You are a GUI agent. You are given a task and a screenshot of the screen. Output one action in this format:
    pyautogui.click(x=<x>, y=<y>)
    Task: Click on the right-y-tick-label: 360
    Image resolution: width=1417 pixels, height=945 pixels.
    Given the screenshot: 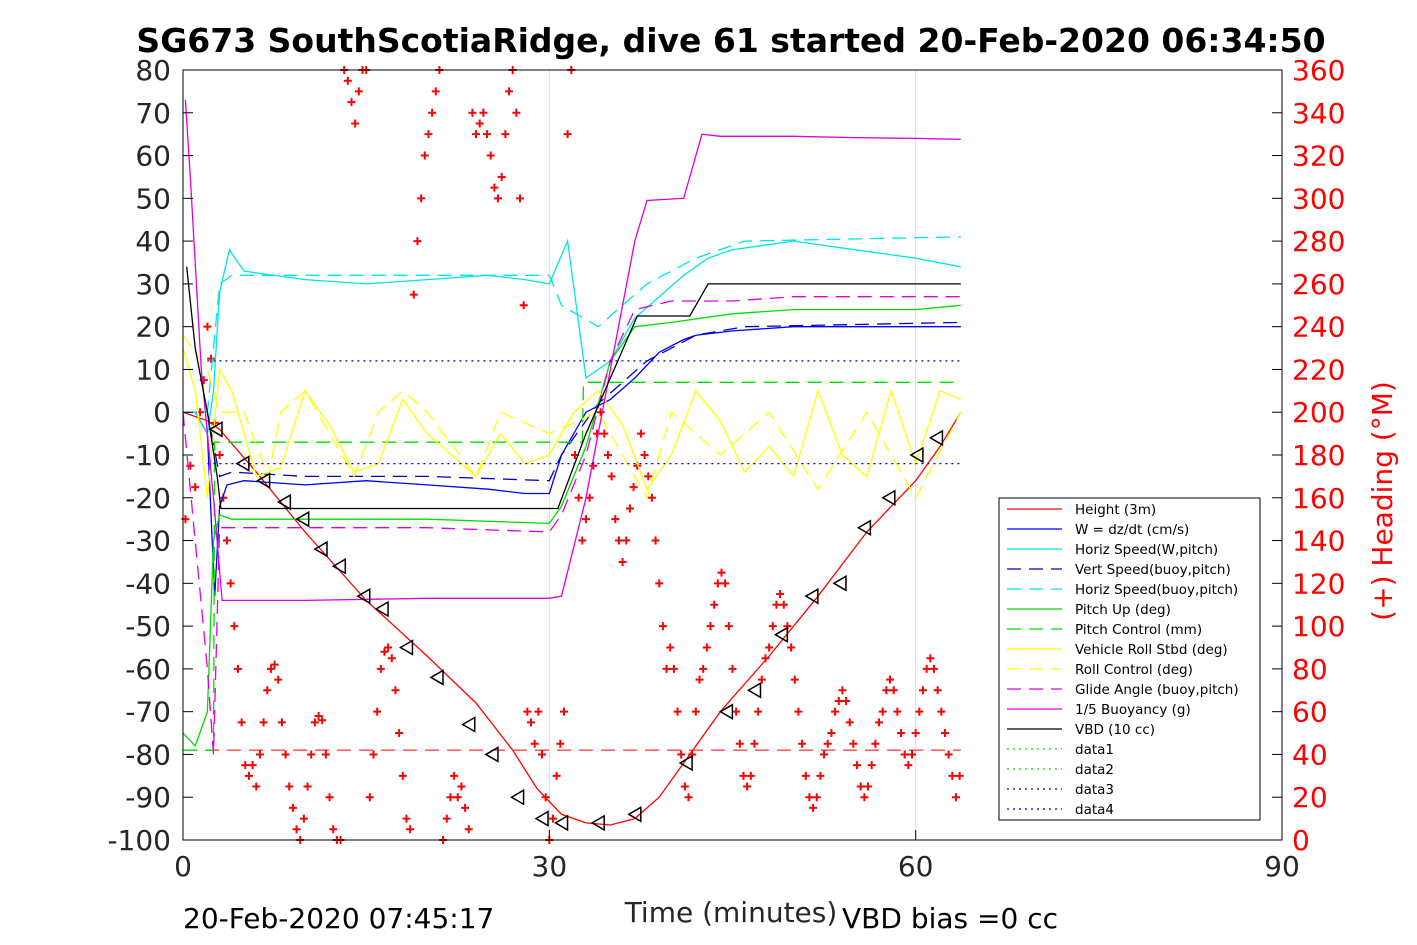 What is the action you would take?
    pyautogui.click(x=1318, y=70)
    